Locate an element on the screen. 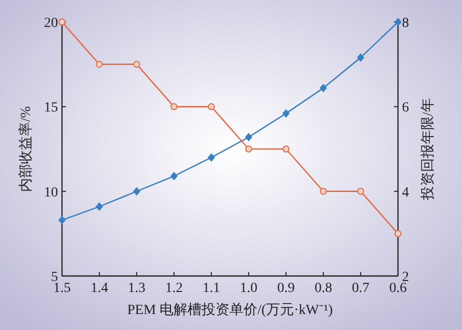 The image size is (462, 330). x-tick-label: 1.2 is located at coordinates (174, 288).